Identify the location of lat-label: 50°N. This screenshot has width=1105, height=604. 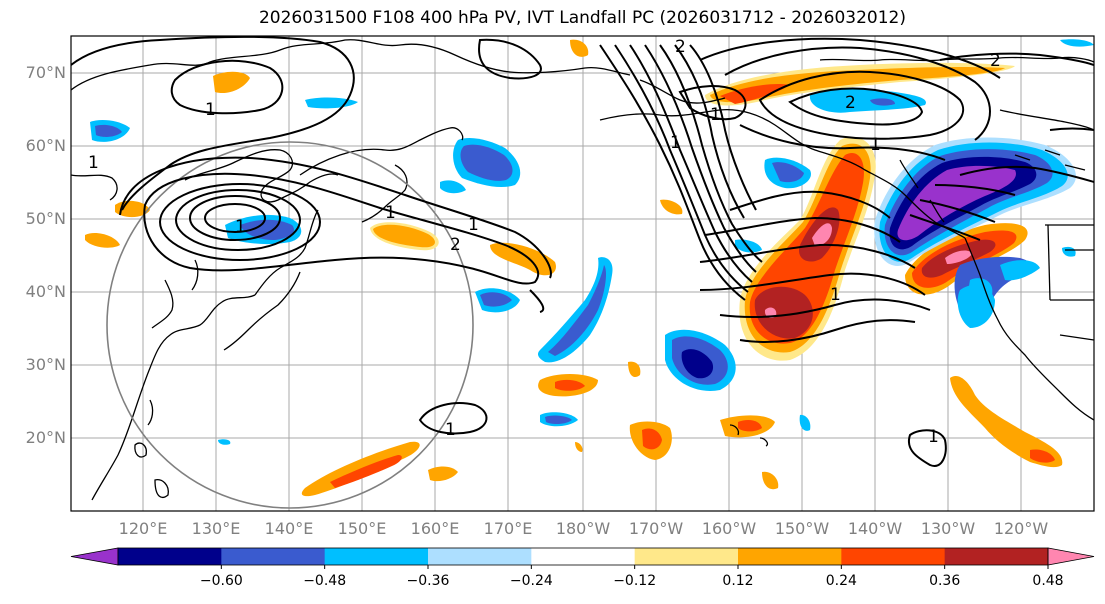
(46, 218).